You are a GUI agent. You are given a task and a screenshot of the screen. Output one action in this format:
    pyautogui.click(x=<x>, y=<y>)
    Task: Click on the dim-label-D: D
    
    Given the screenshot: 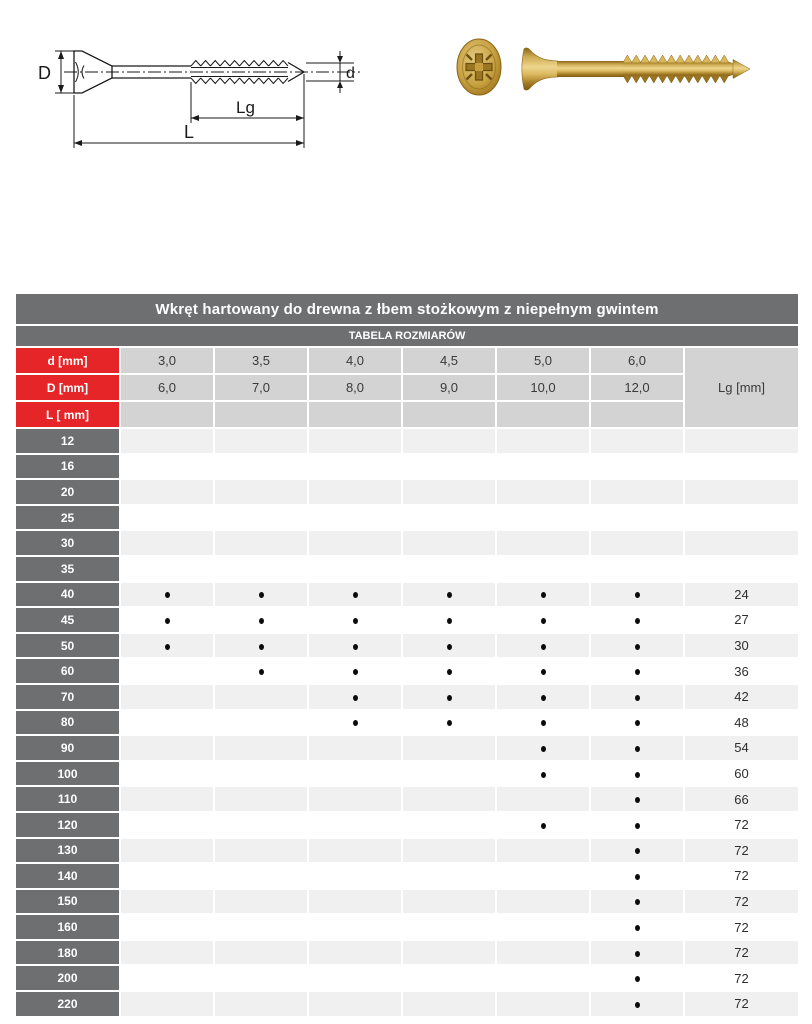 What is the action you would take?
    pyautogui.click(x=44, y=73)
    